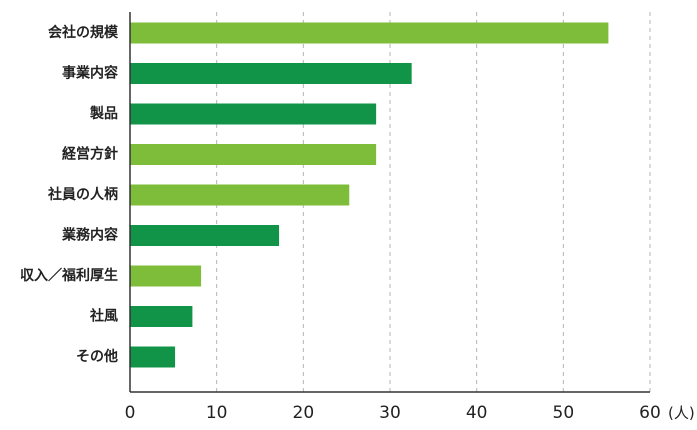 The width and height of the screenshot is (697, 430). What do you see at coordinates (69, 275) in the screenshot?
I see `category-label: 収入／福利厚生` at bounding box center [69, 275].